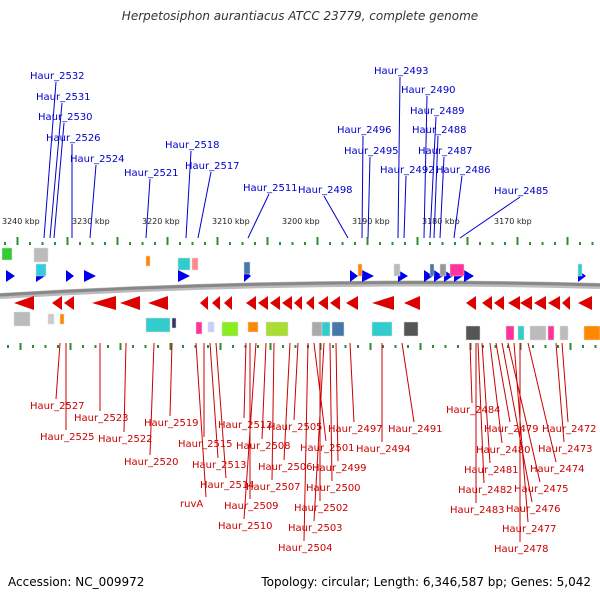  What do you see at coordinates (125, 439) in the screenshot?
I see `reverse-gene-label: Haur_2522` at bounding box center [125, 439].